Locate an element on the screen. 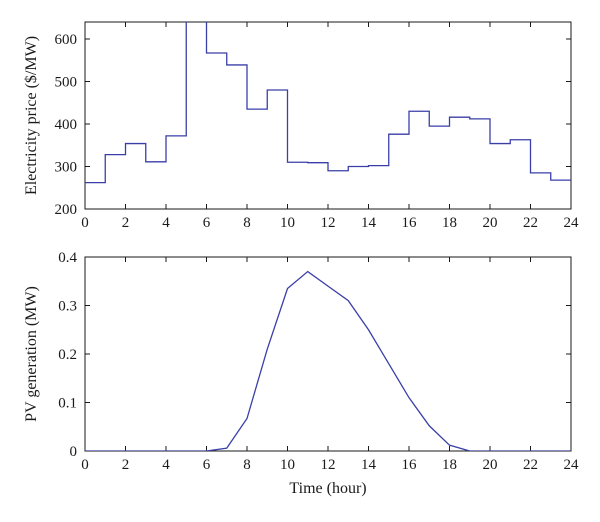 The height and width of the screenshot is (522, 600). y-axis-title: PV generation (MW) is located at coordinates (31, 354).